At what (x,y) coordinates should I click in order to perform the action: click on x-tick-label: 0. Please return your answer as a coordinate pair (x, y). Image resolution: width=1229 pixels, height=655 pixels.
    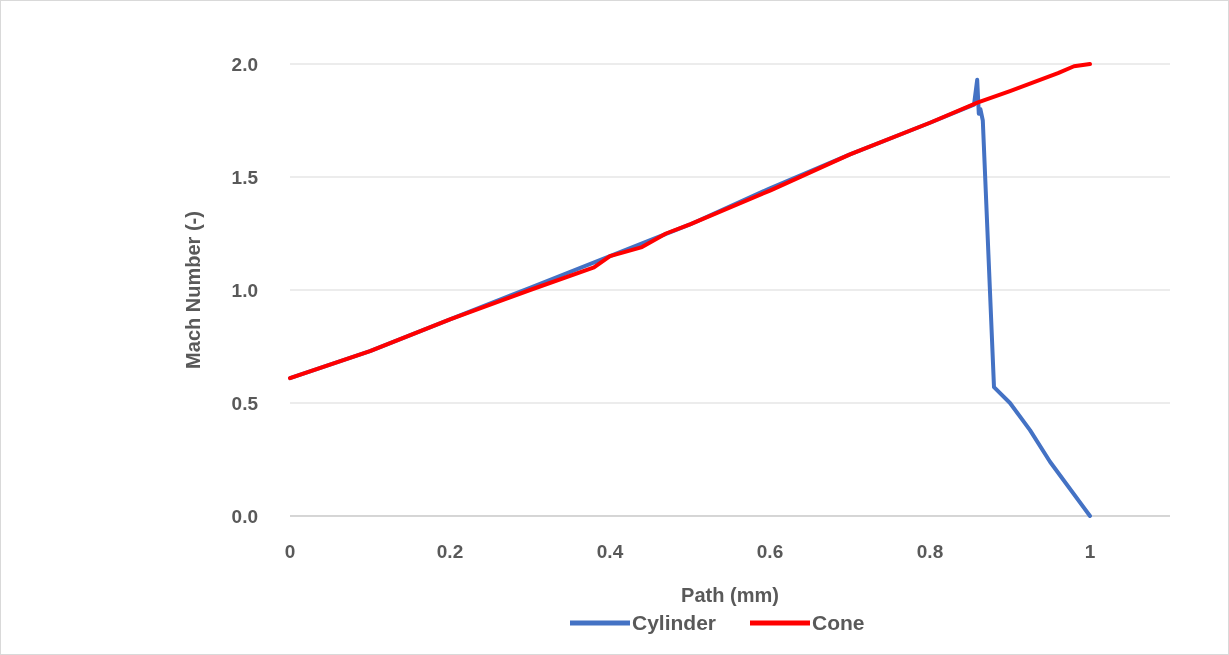
    Looking at the image, I should click on (290, 551).